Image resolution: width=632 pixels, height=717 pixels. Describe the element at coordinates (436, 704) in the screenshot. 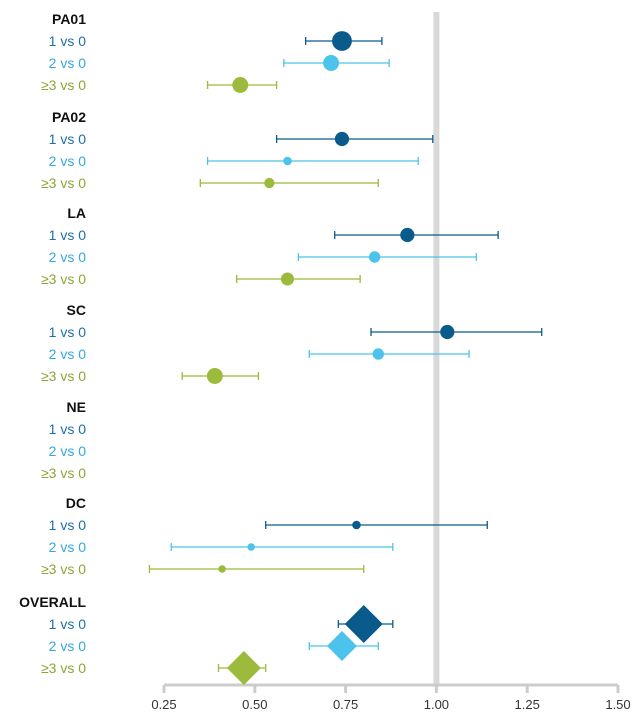

I see `x-tick-label: 1.00` at that location.